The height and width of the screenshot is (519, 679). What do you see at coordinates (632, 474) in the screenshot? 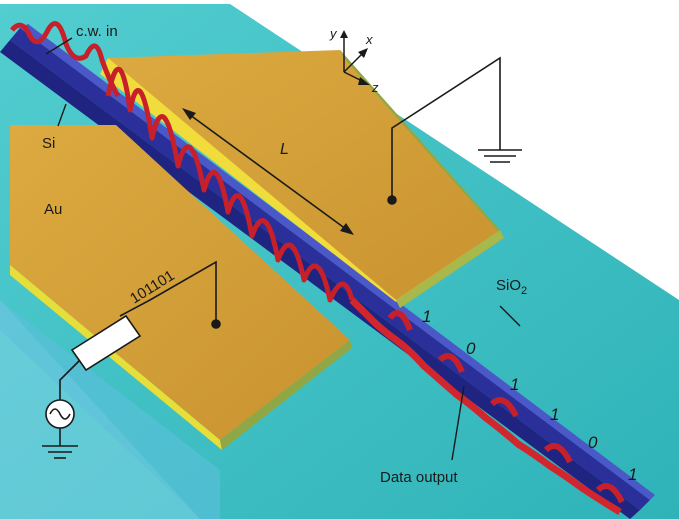
I see `output-bit-6: 1` at bounding box center [632, 474].